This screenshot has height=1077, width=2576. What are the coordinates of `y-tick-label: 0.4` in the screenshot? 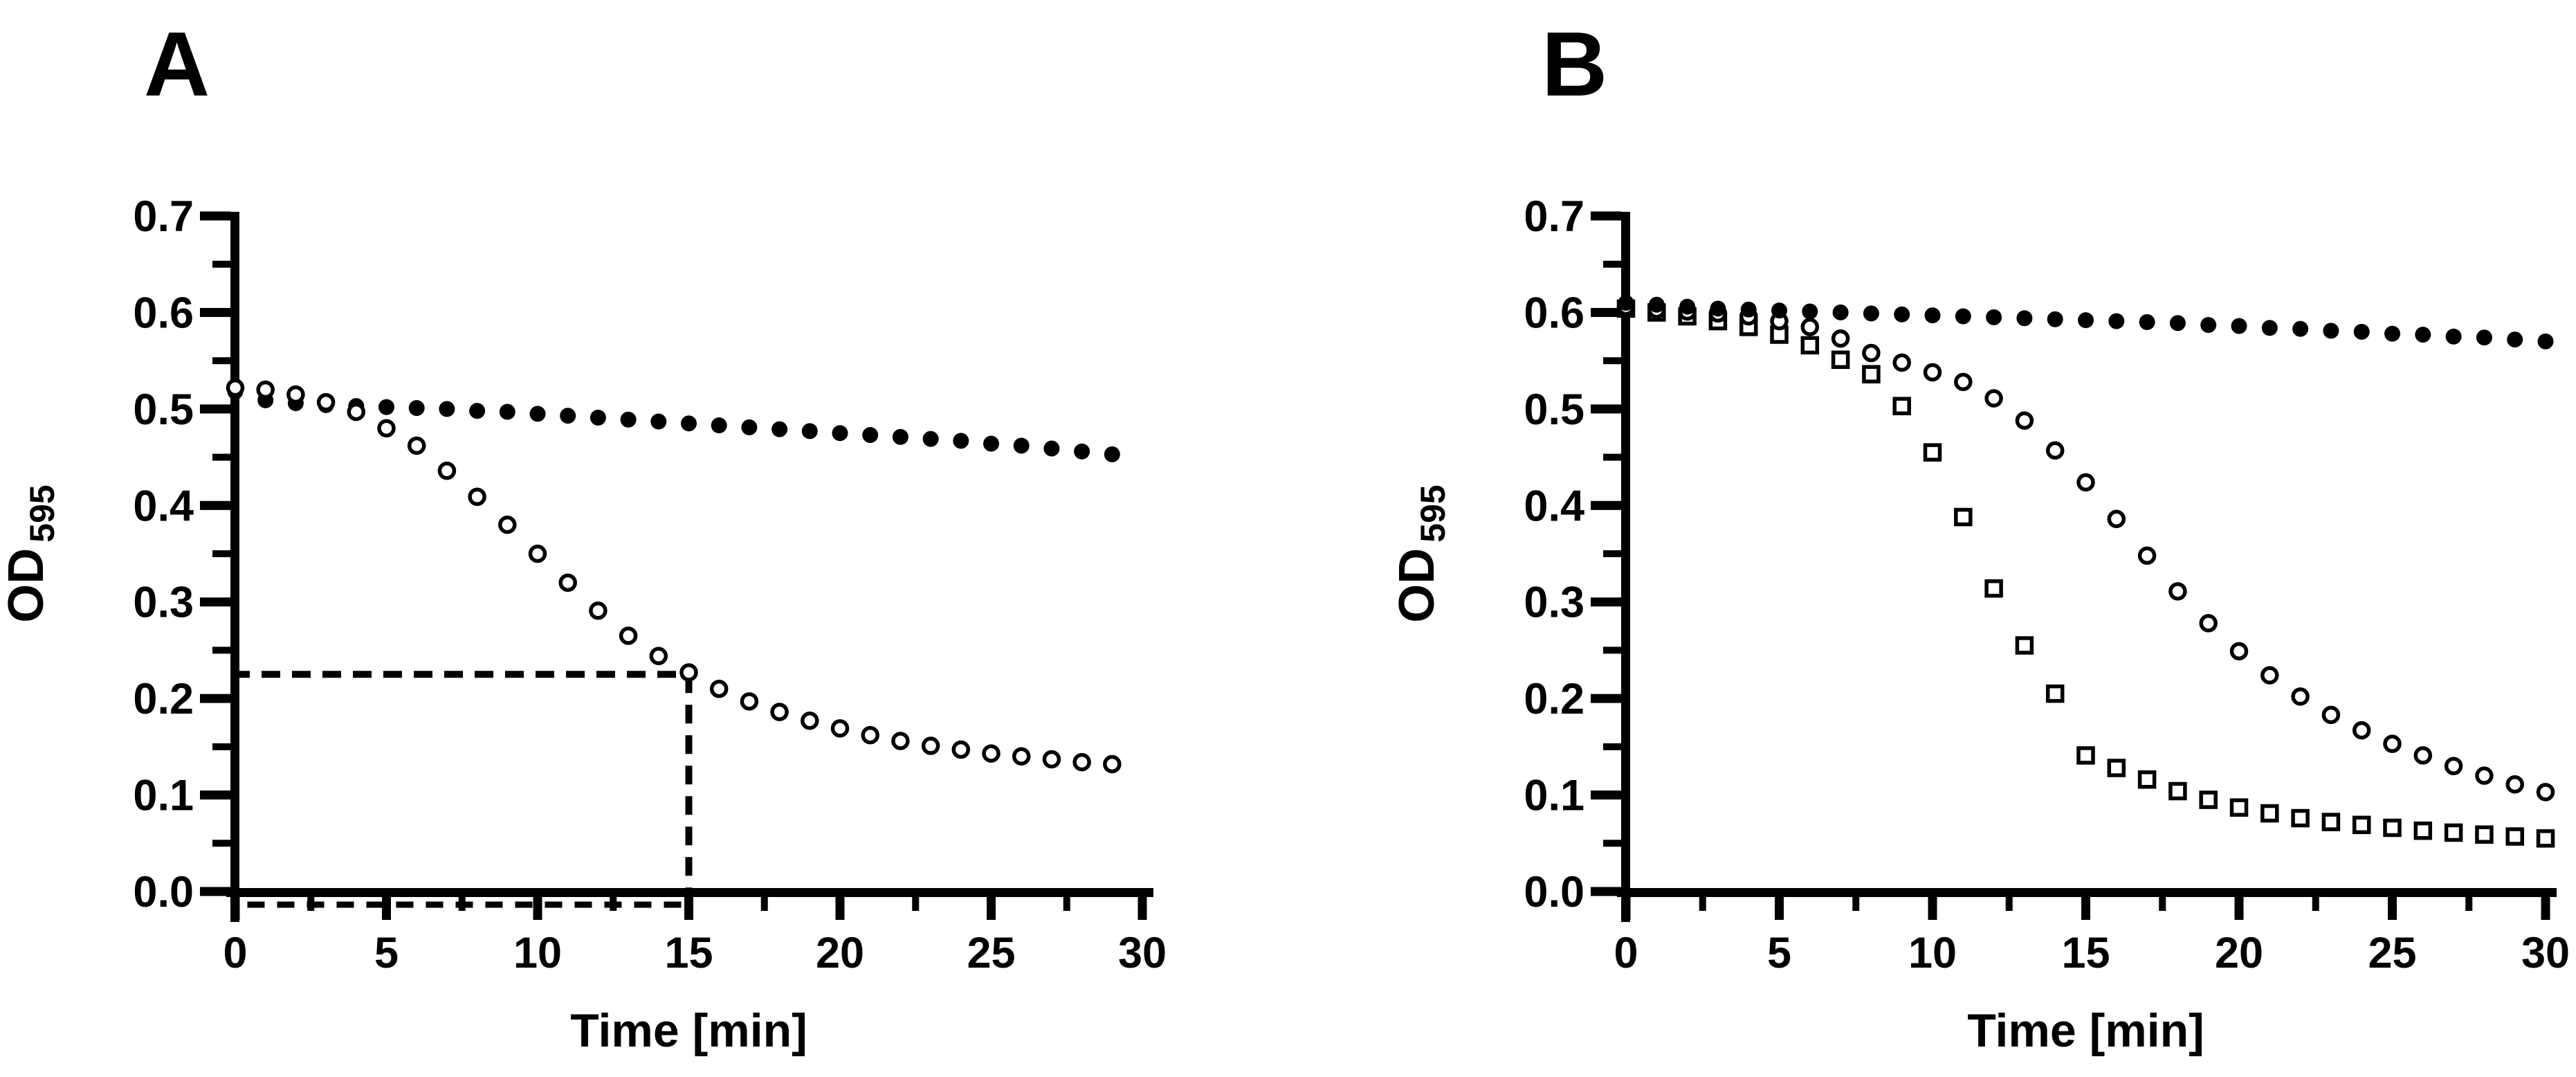 It's located at (164, 506).